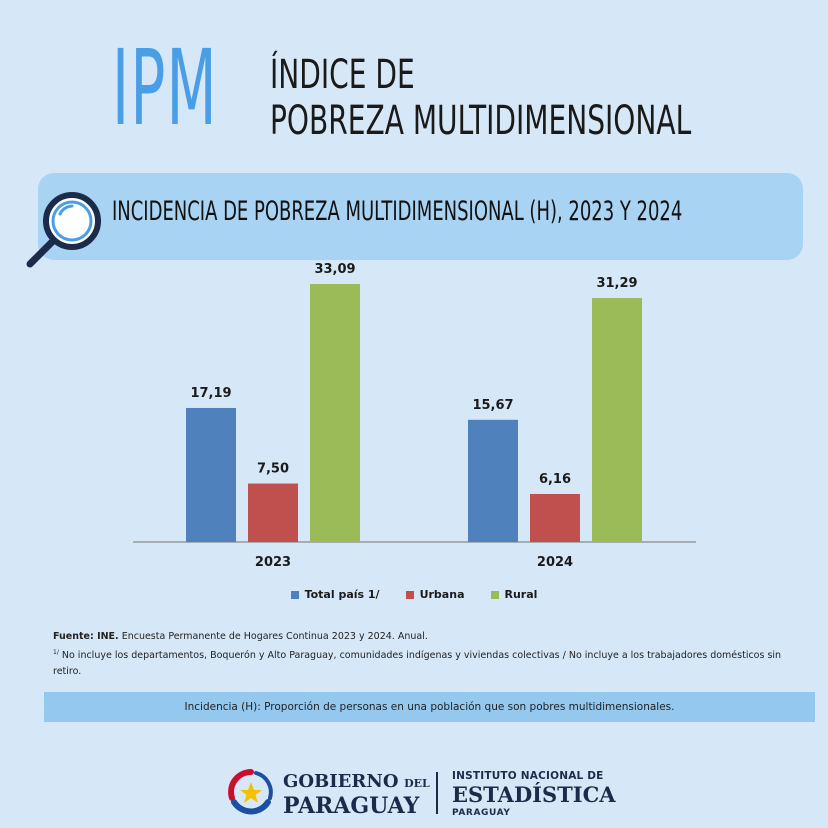 This screenshot has width=828, height=828. Describe the element at coordinates (481, 121) in the screenshot. I see `title-line-2: POBREZA MULTIDIMENSIONAL` at that location.